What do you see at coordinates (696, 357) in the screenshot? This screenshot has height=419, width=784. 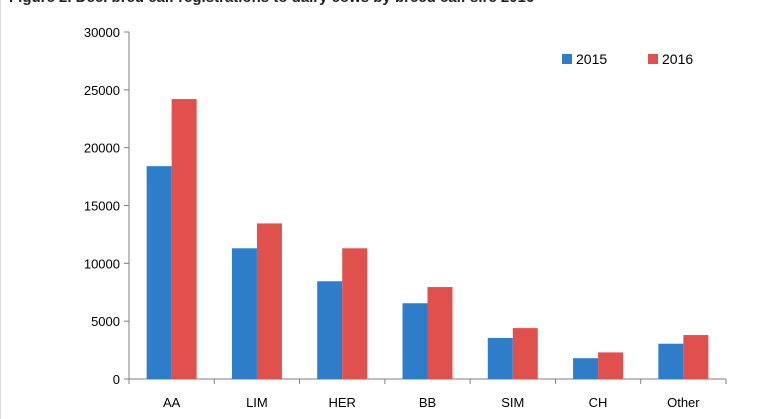 I see `bar-2016-other` at bounding box center [696, 357].